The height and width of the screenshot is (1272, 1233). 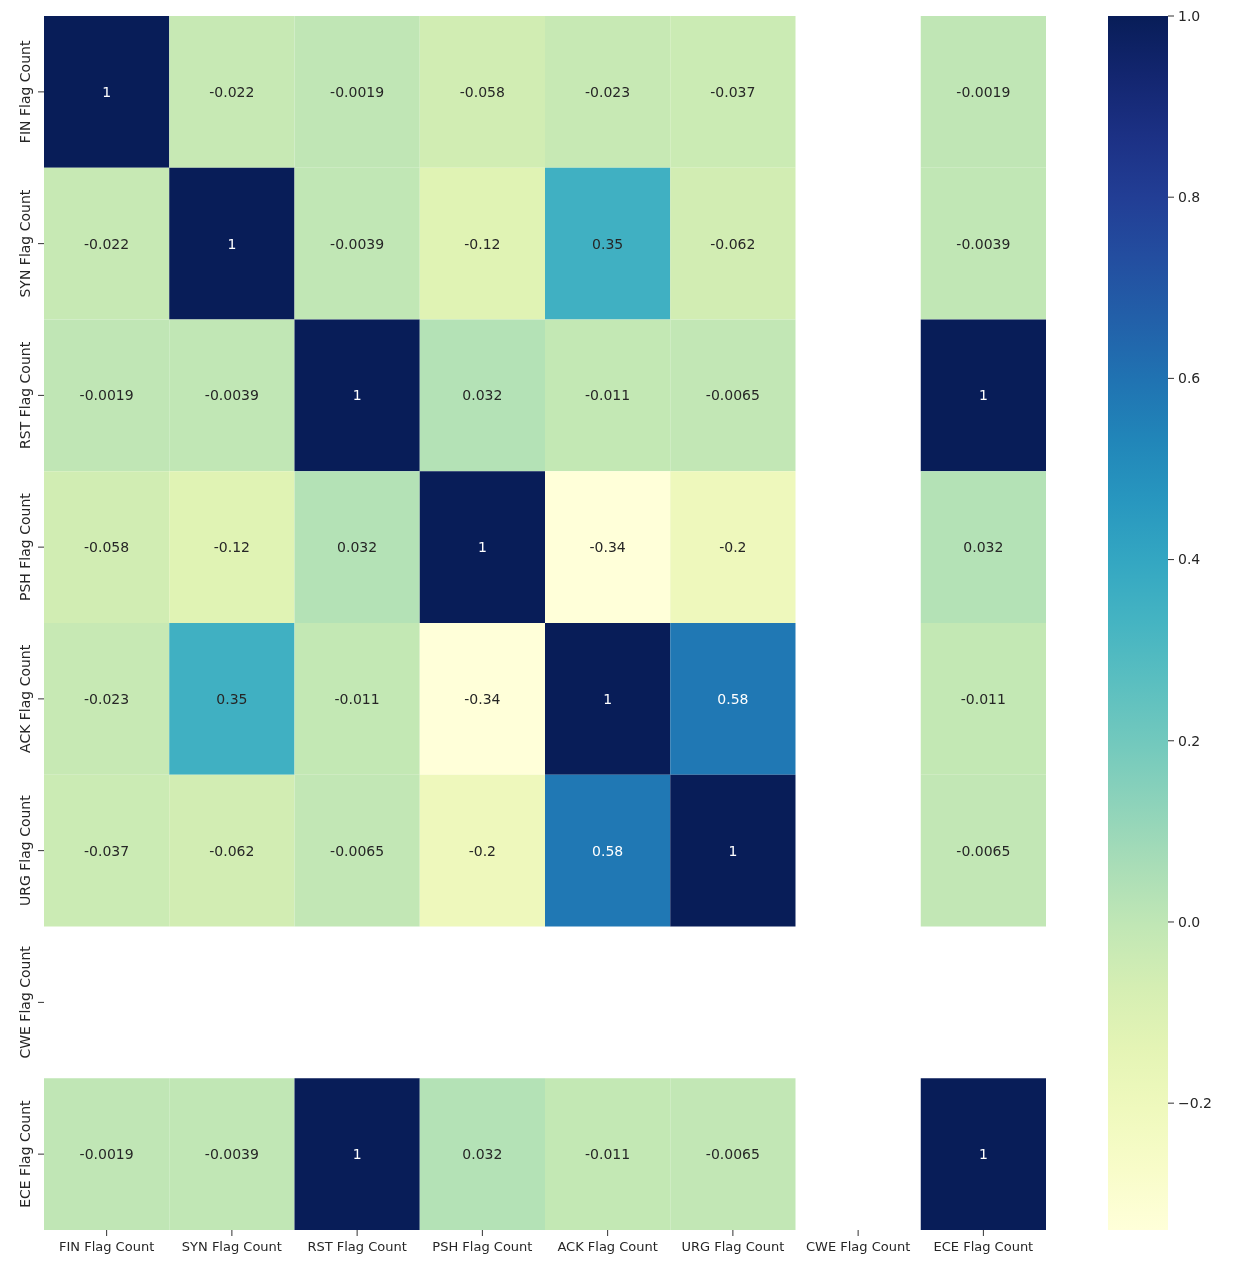 I want to click on y-tick-label: CWE Flag Count, so click(x=25, y=1002).